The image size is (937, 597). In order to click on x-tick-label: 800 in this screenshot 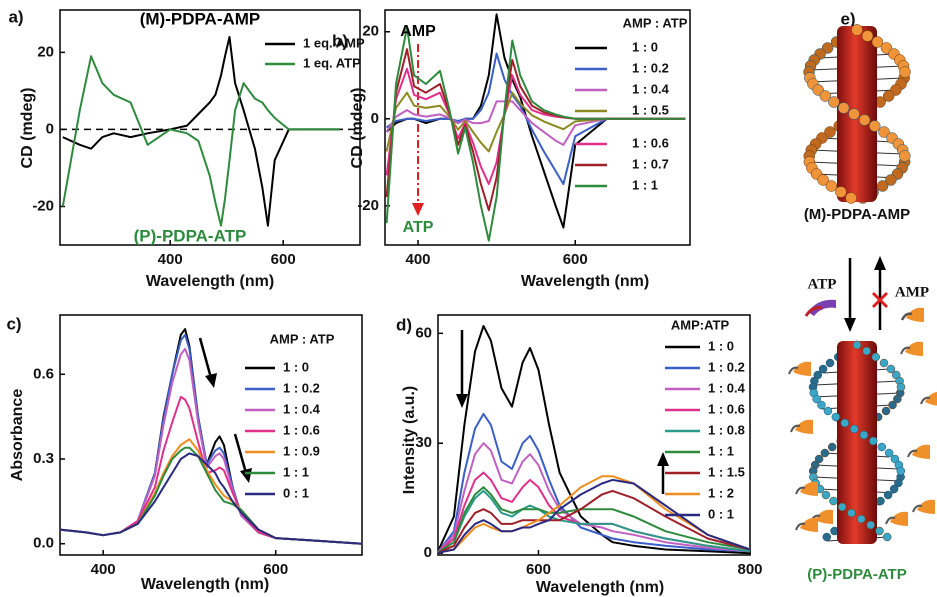, I will do `click(749, 569)`.